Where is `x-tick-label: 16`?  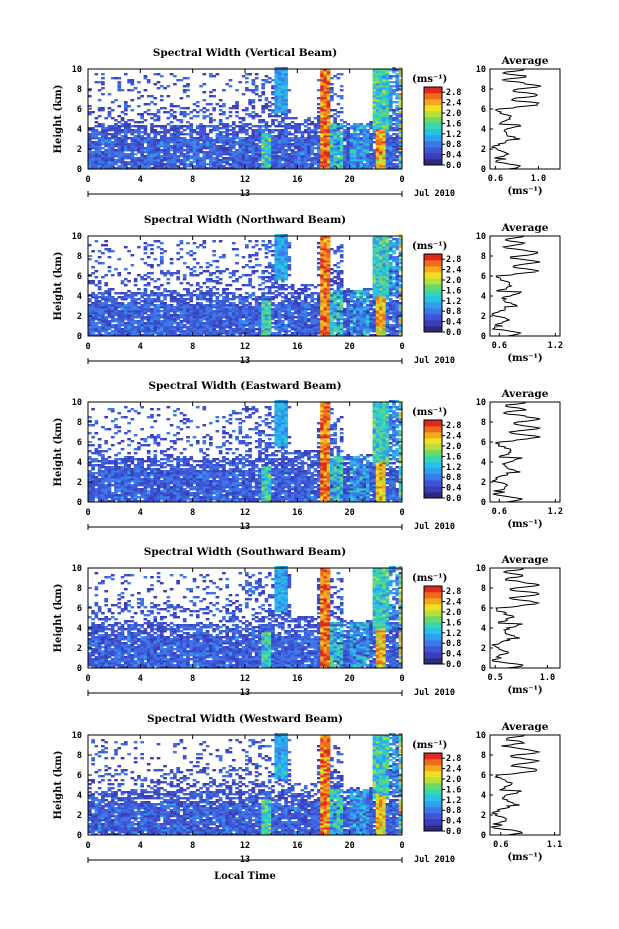 x-tick-label: 16 is located at coordinates (297, 180).